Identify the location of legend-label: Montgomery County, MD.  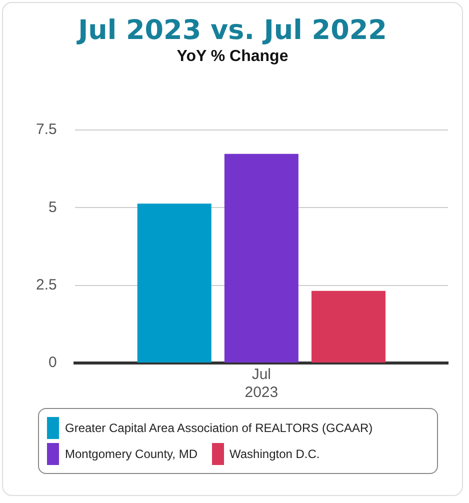
(131, 454).